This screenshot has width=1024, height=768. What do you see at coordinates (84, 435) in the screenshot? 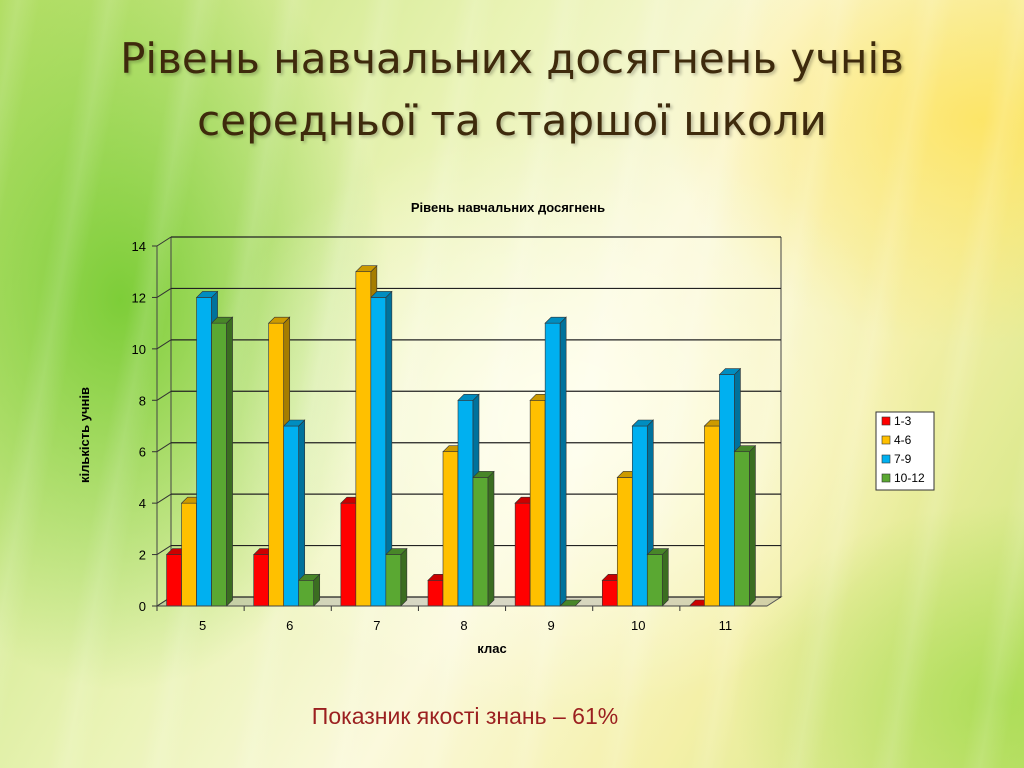
I see `y-axis-label: кількість учнів` at bounding box center [84, 435].